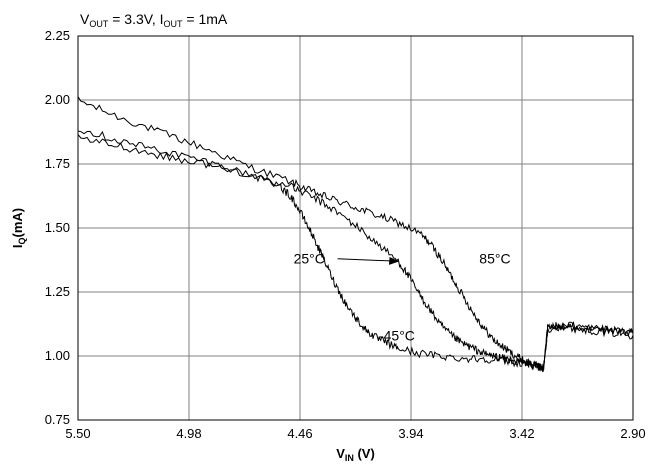 Image resolution: width=665 pixels, height=465 pixels. Describe the element at coordinates (135, 19) in the screenshot. I see `title-part: = 3.3V, I` at that location.